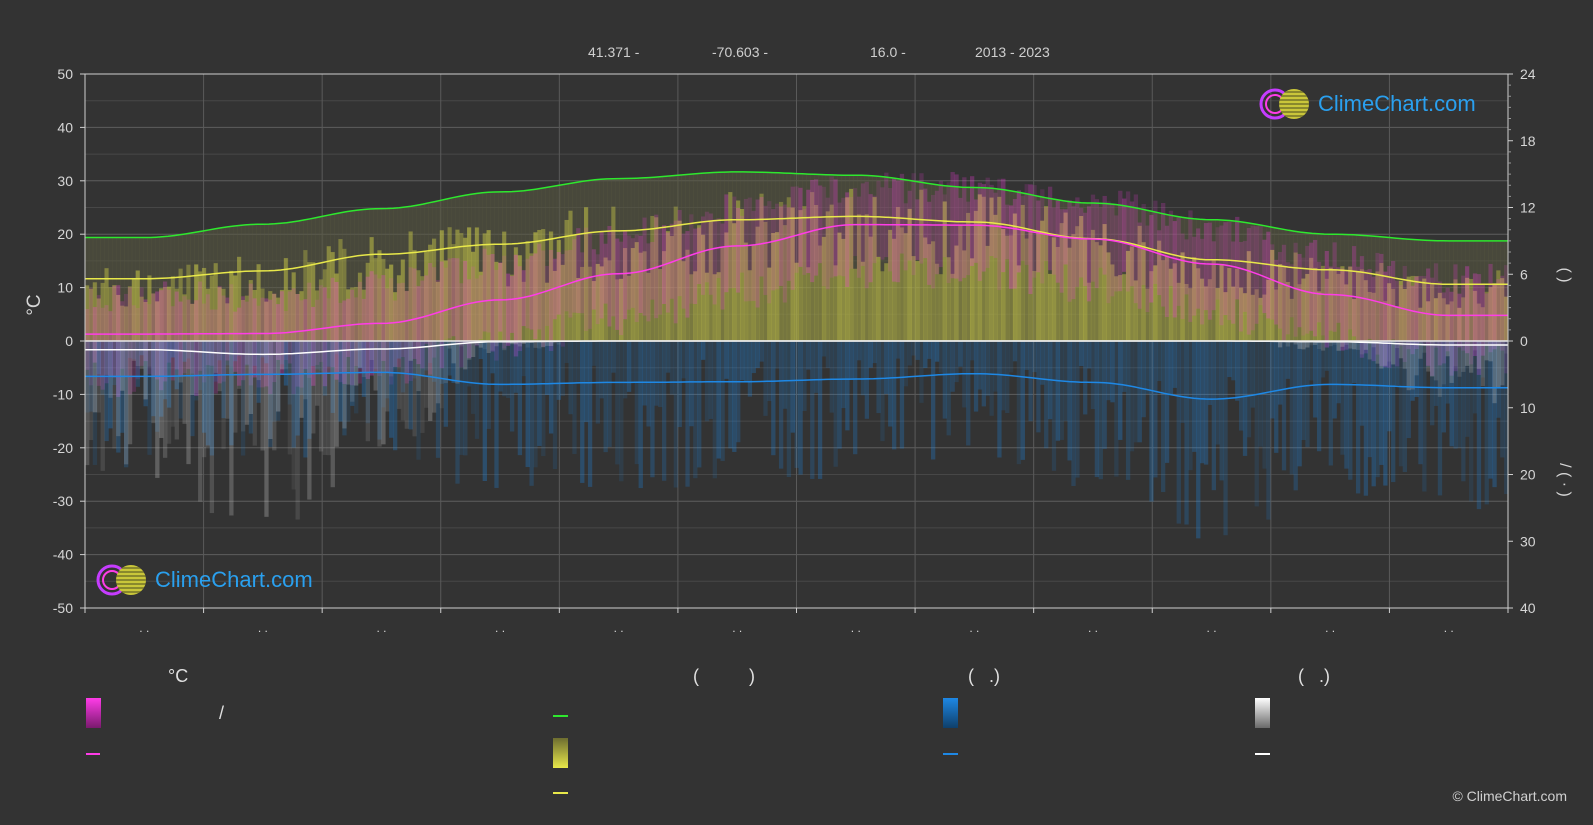 The height and width of the screenshot is (825, 1593). I want to click on legend-rain-swatch, so click(950, 713).